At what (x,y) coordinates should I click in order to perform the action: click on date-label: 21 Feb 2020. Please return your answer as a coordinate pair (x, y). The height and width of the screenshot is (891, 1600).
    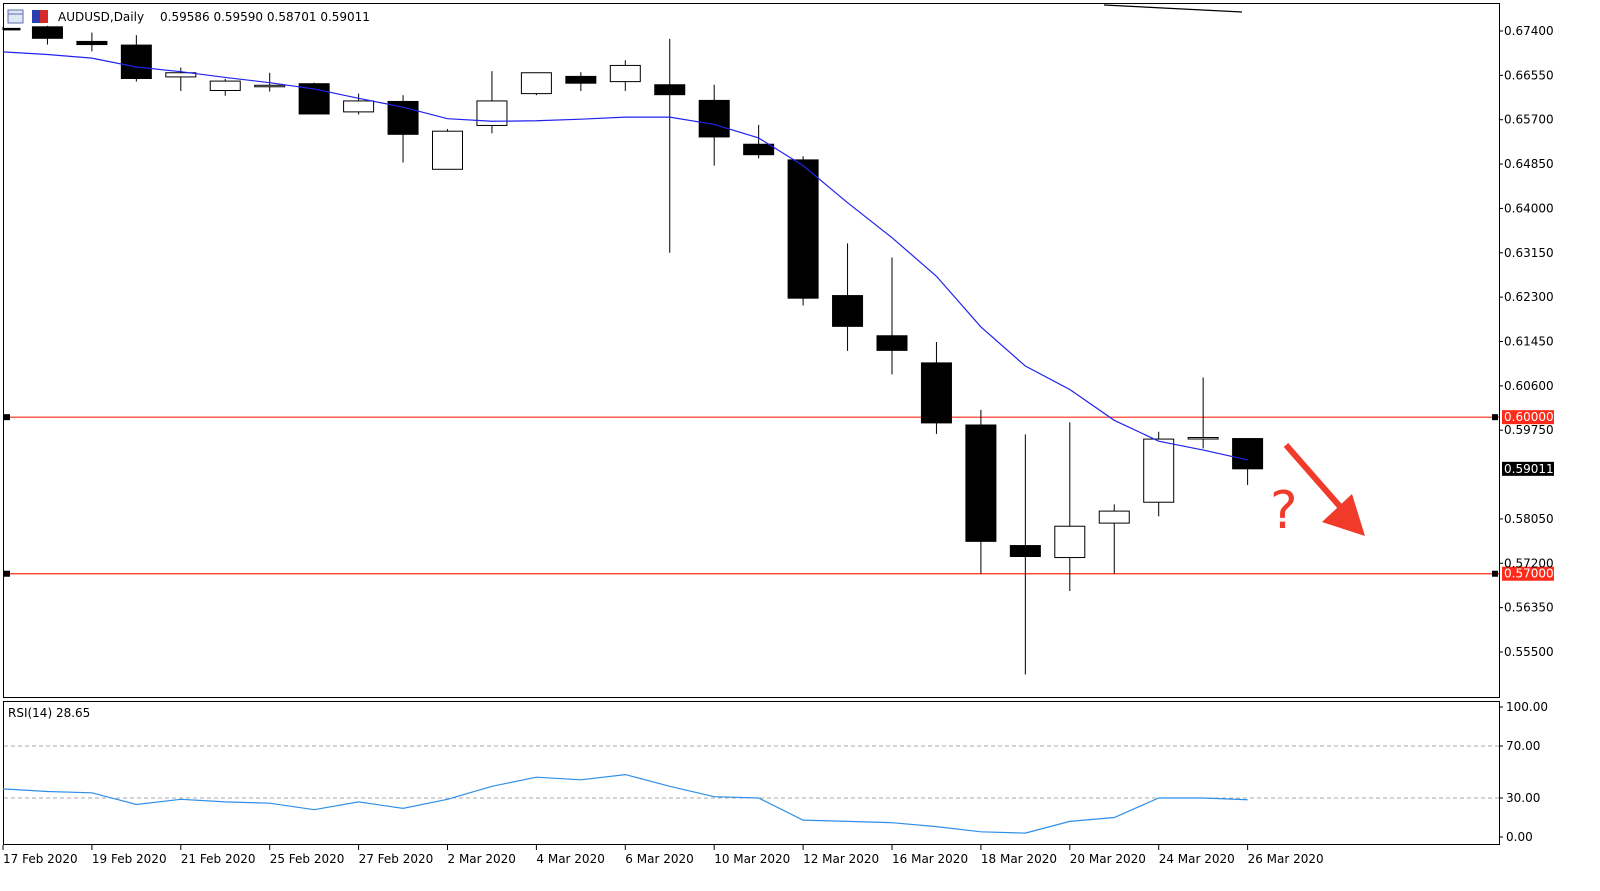
    Looking at the image, I should click on (218, 859).